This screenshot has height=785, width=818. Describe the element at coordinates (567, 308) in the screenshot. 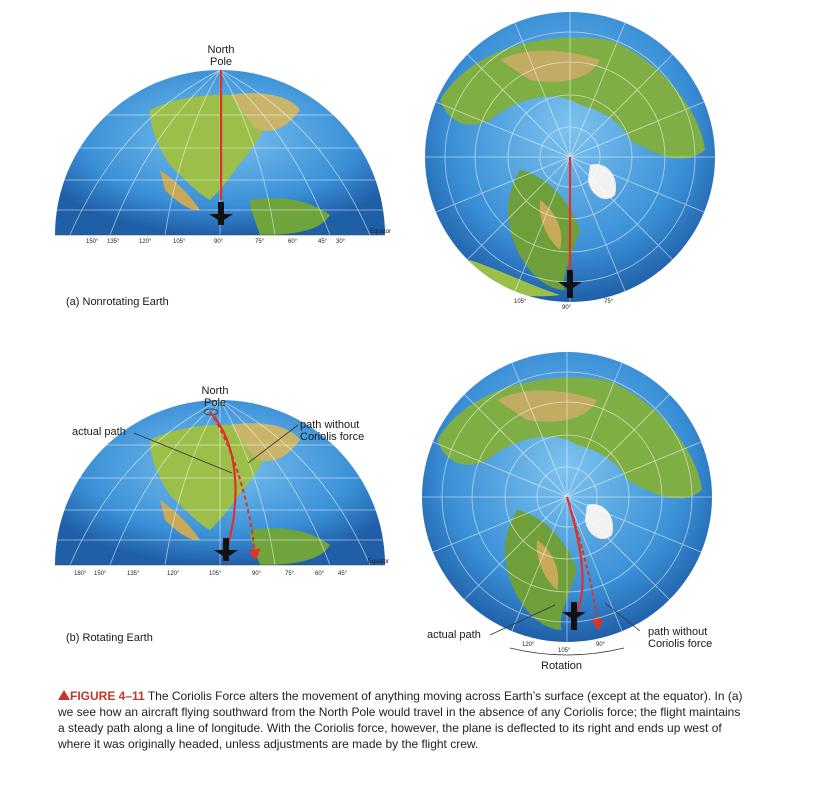

I see `polar-tick-a: 90°` at that location.